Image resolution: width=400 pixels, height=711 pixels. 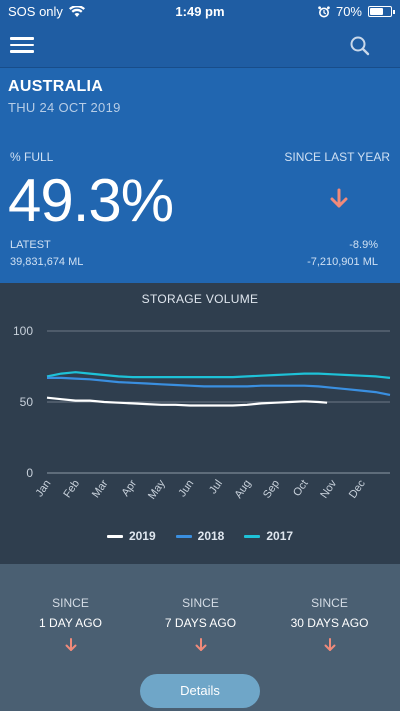 I want to click on since-value: 7 DAYS AGO, so click(x=200, y=623).